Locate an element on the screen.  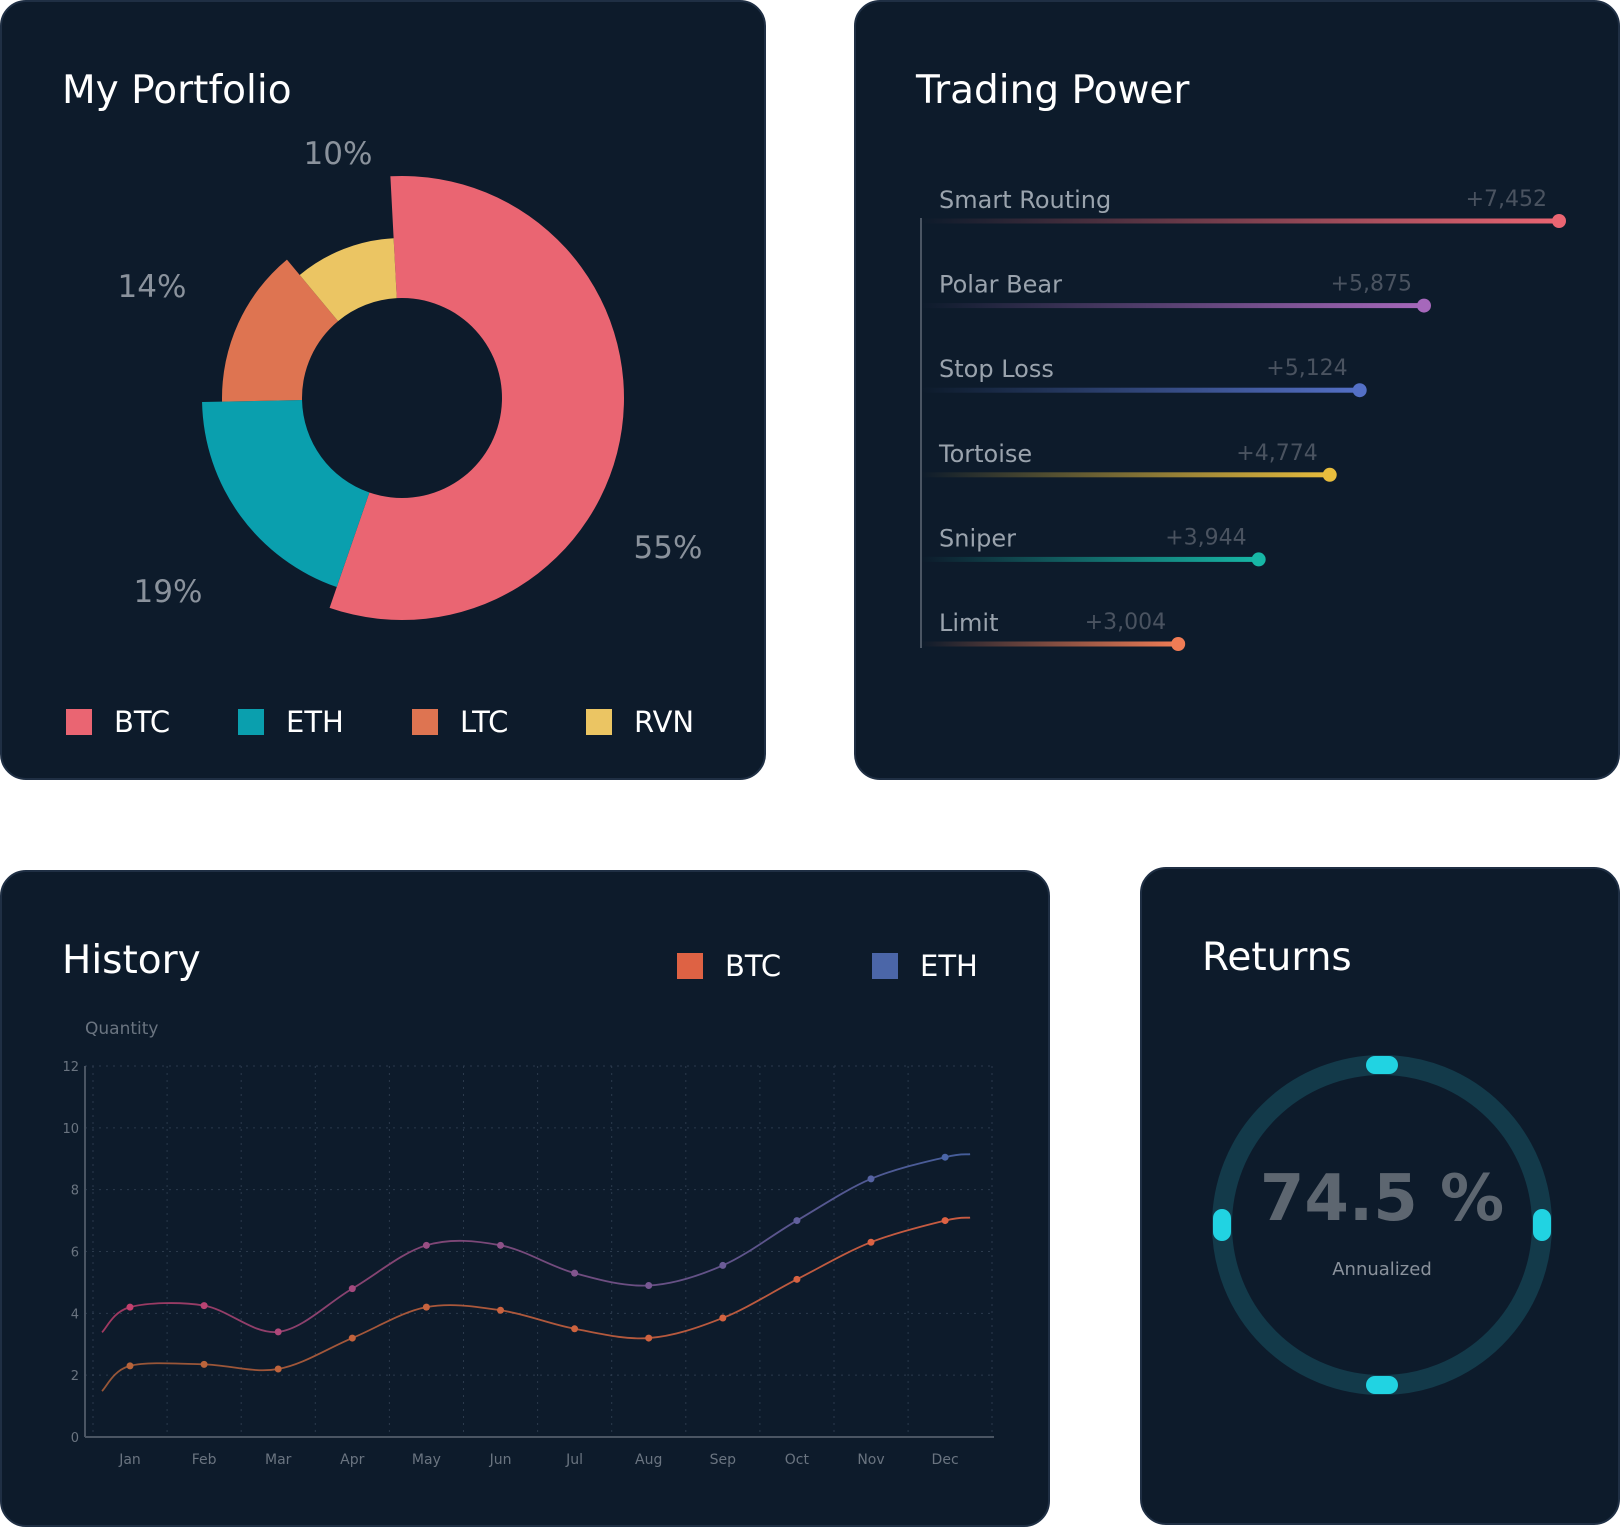
x-tick-label: Feb is located at coordinates (204, 1460).